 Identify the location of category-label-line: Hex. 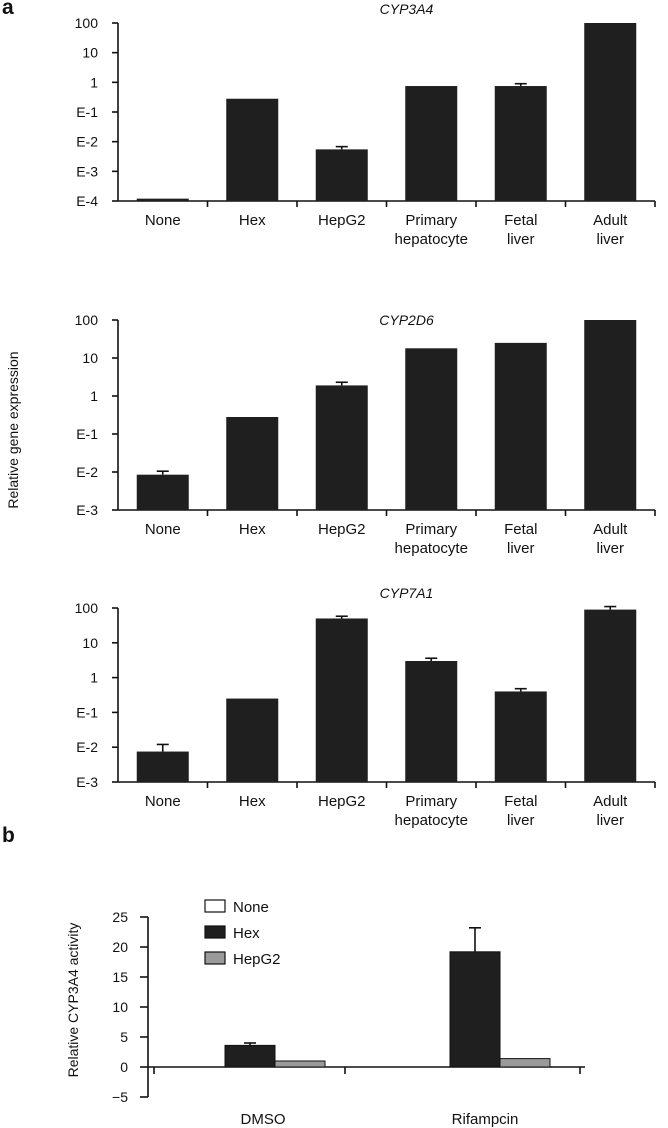
(252, 220).